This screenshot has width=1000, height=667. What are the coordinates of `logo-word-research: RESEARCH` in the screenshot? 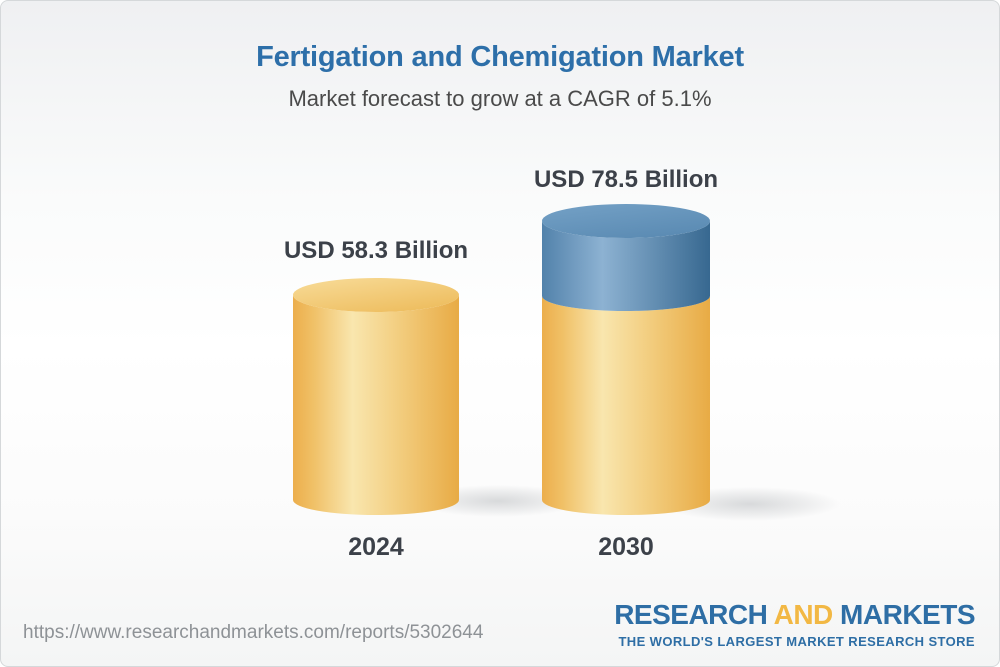 It's located at (691, 614).